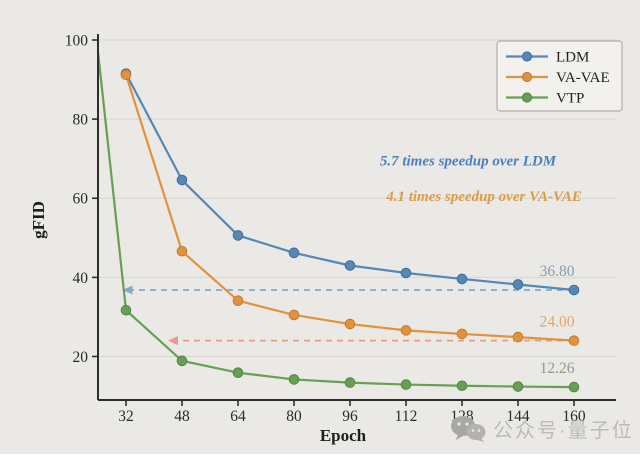 Image resolution: width=640 pixels, height=459 pixels. What do you see at coordinates (38, 220) in the screenshot?
I see `y-axis-label: gFID` at bounding box center [38, 220].